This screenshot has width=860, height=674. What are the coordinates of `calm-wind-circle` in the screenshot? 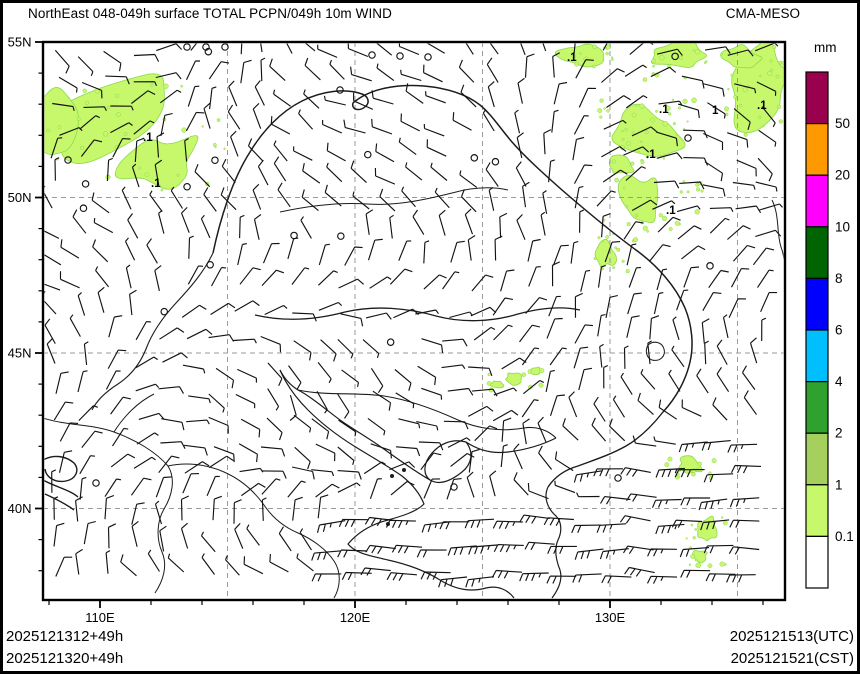 It's located at (206, 47).